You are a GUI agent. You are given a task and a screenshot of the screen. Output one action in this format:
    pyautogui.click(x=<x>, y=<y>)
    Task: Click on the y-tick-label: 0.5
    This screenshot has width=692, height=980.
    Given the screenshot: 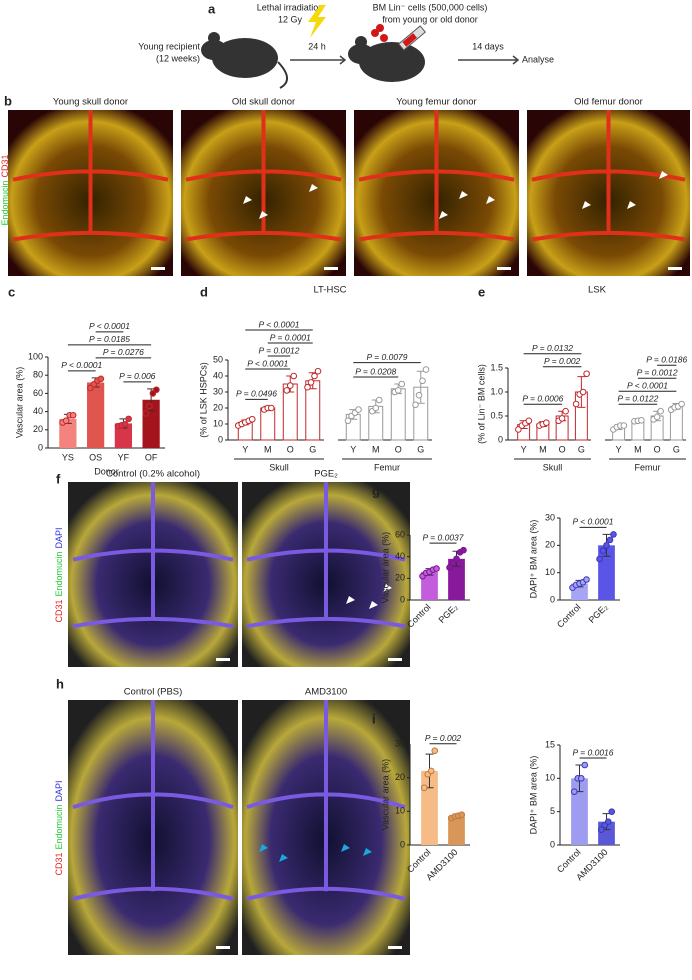 What is the action you would take?
    pyautogui.click(x=496, y=415)
    